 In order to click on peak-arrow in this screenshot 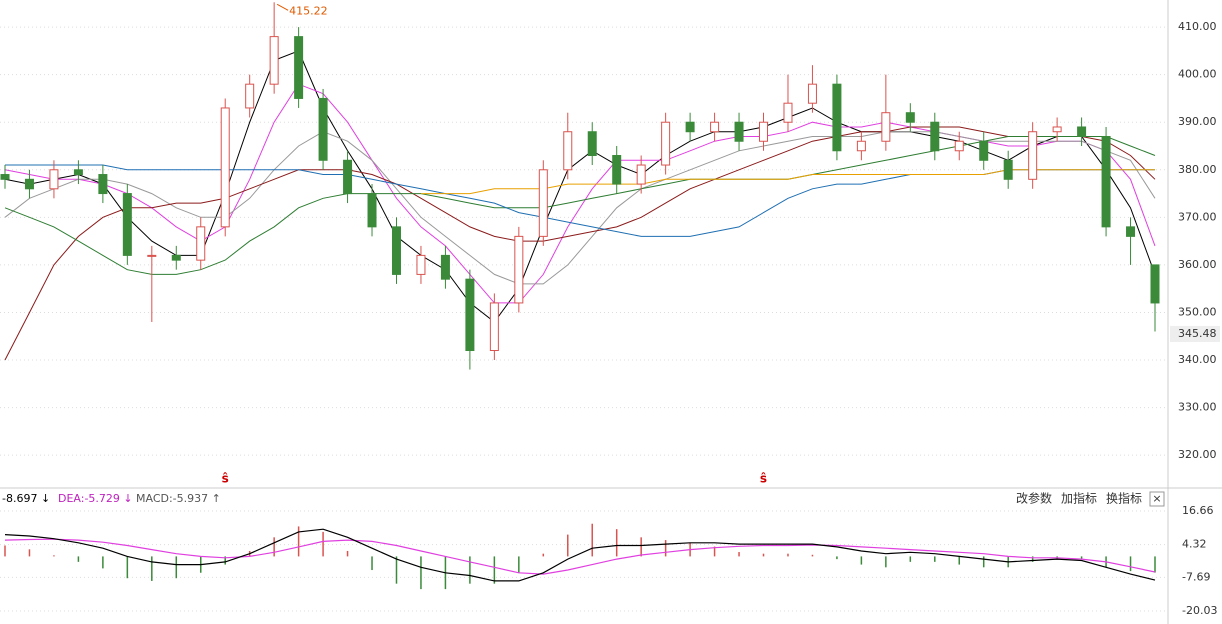, I will do `click(282, 7)`.